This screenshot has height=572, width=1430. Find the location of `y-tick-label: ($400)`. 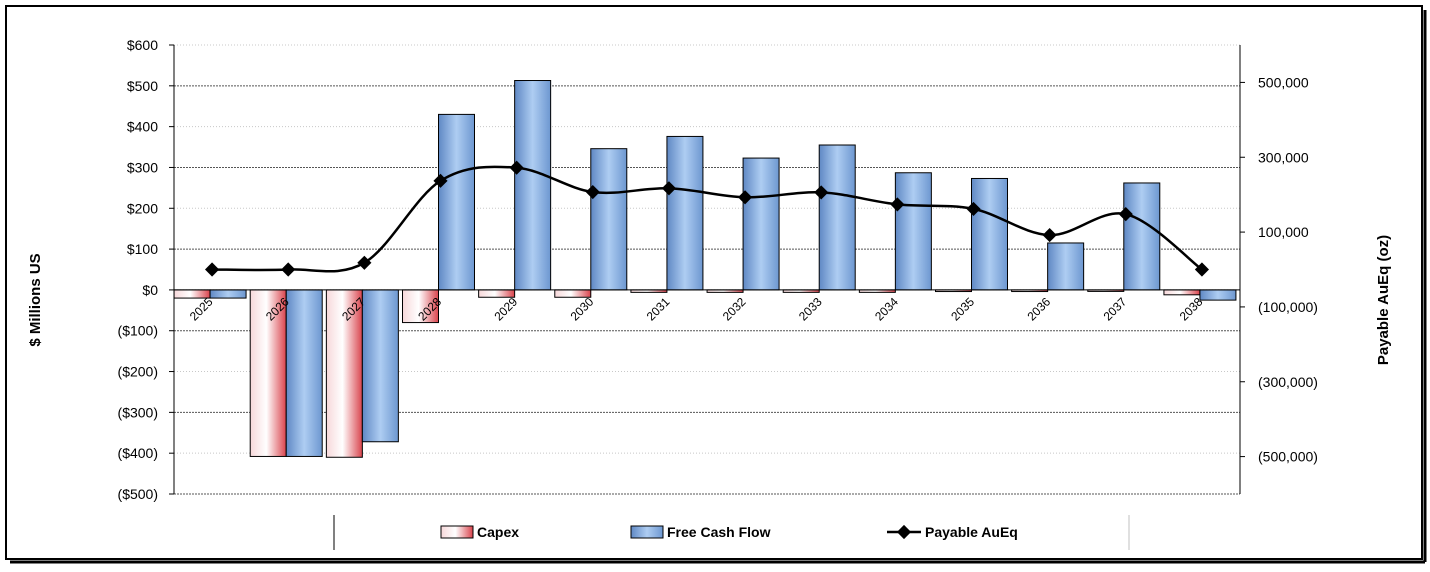

y-tick-label: ($400) is located at coordinates (138, 453).